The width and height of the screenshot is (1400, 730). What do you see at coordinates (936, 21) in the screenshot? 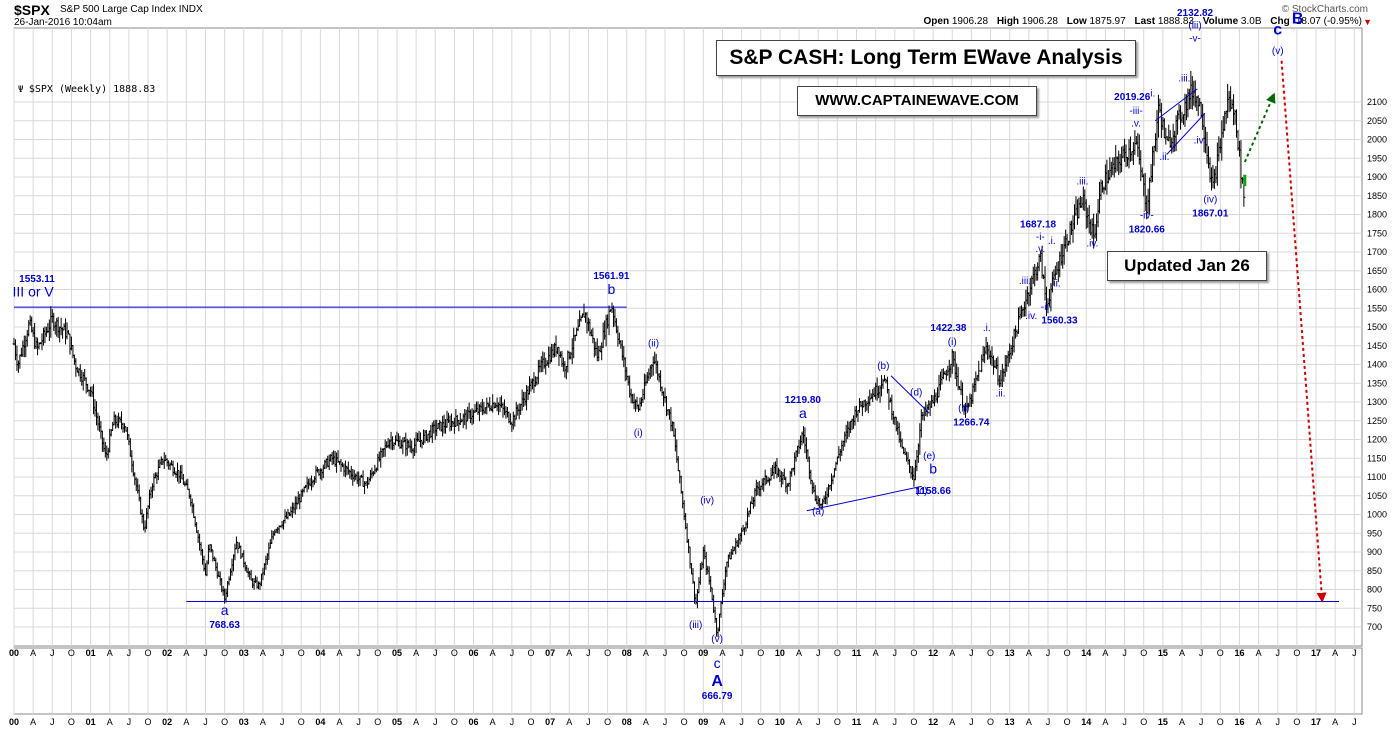
I see `open-label: Open` at bounding box center [936, 21].